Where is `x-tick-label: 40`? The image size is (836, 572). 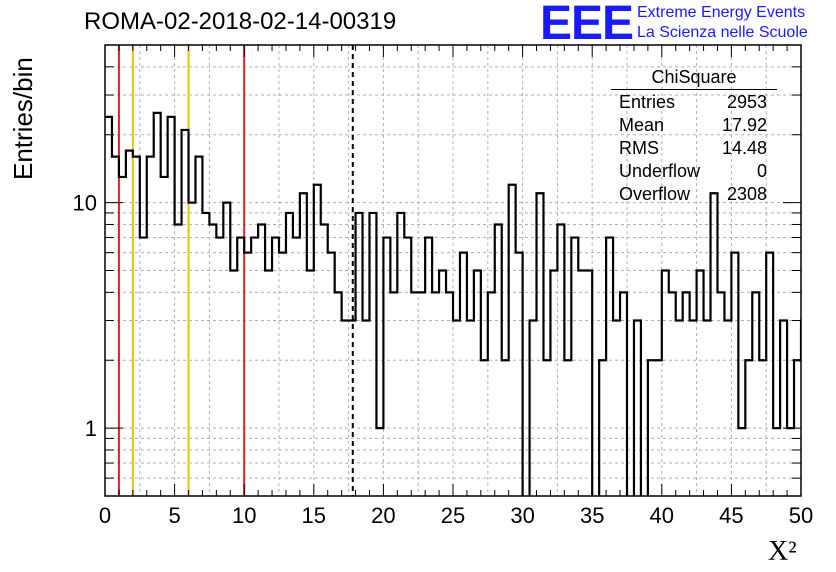 x-tick-label: 40 is located at coordinates (662, 515).